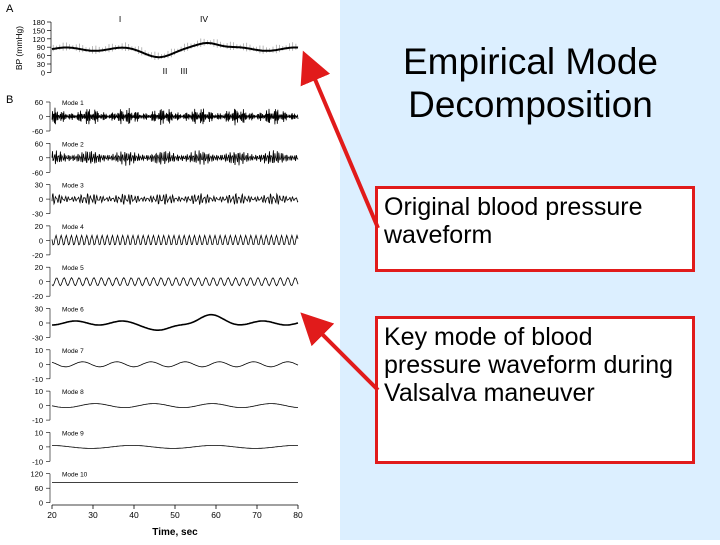  What do you see at coordinates (19, 48) in the screenshot?
I see `panel-a-ylabel: BP (mmHg)` at bounding box center [19, 48].